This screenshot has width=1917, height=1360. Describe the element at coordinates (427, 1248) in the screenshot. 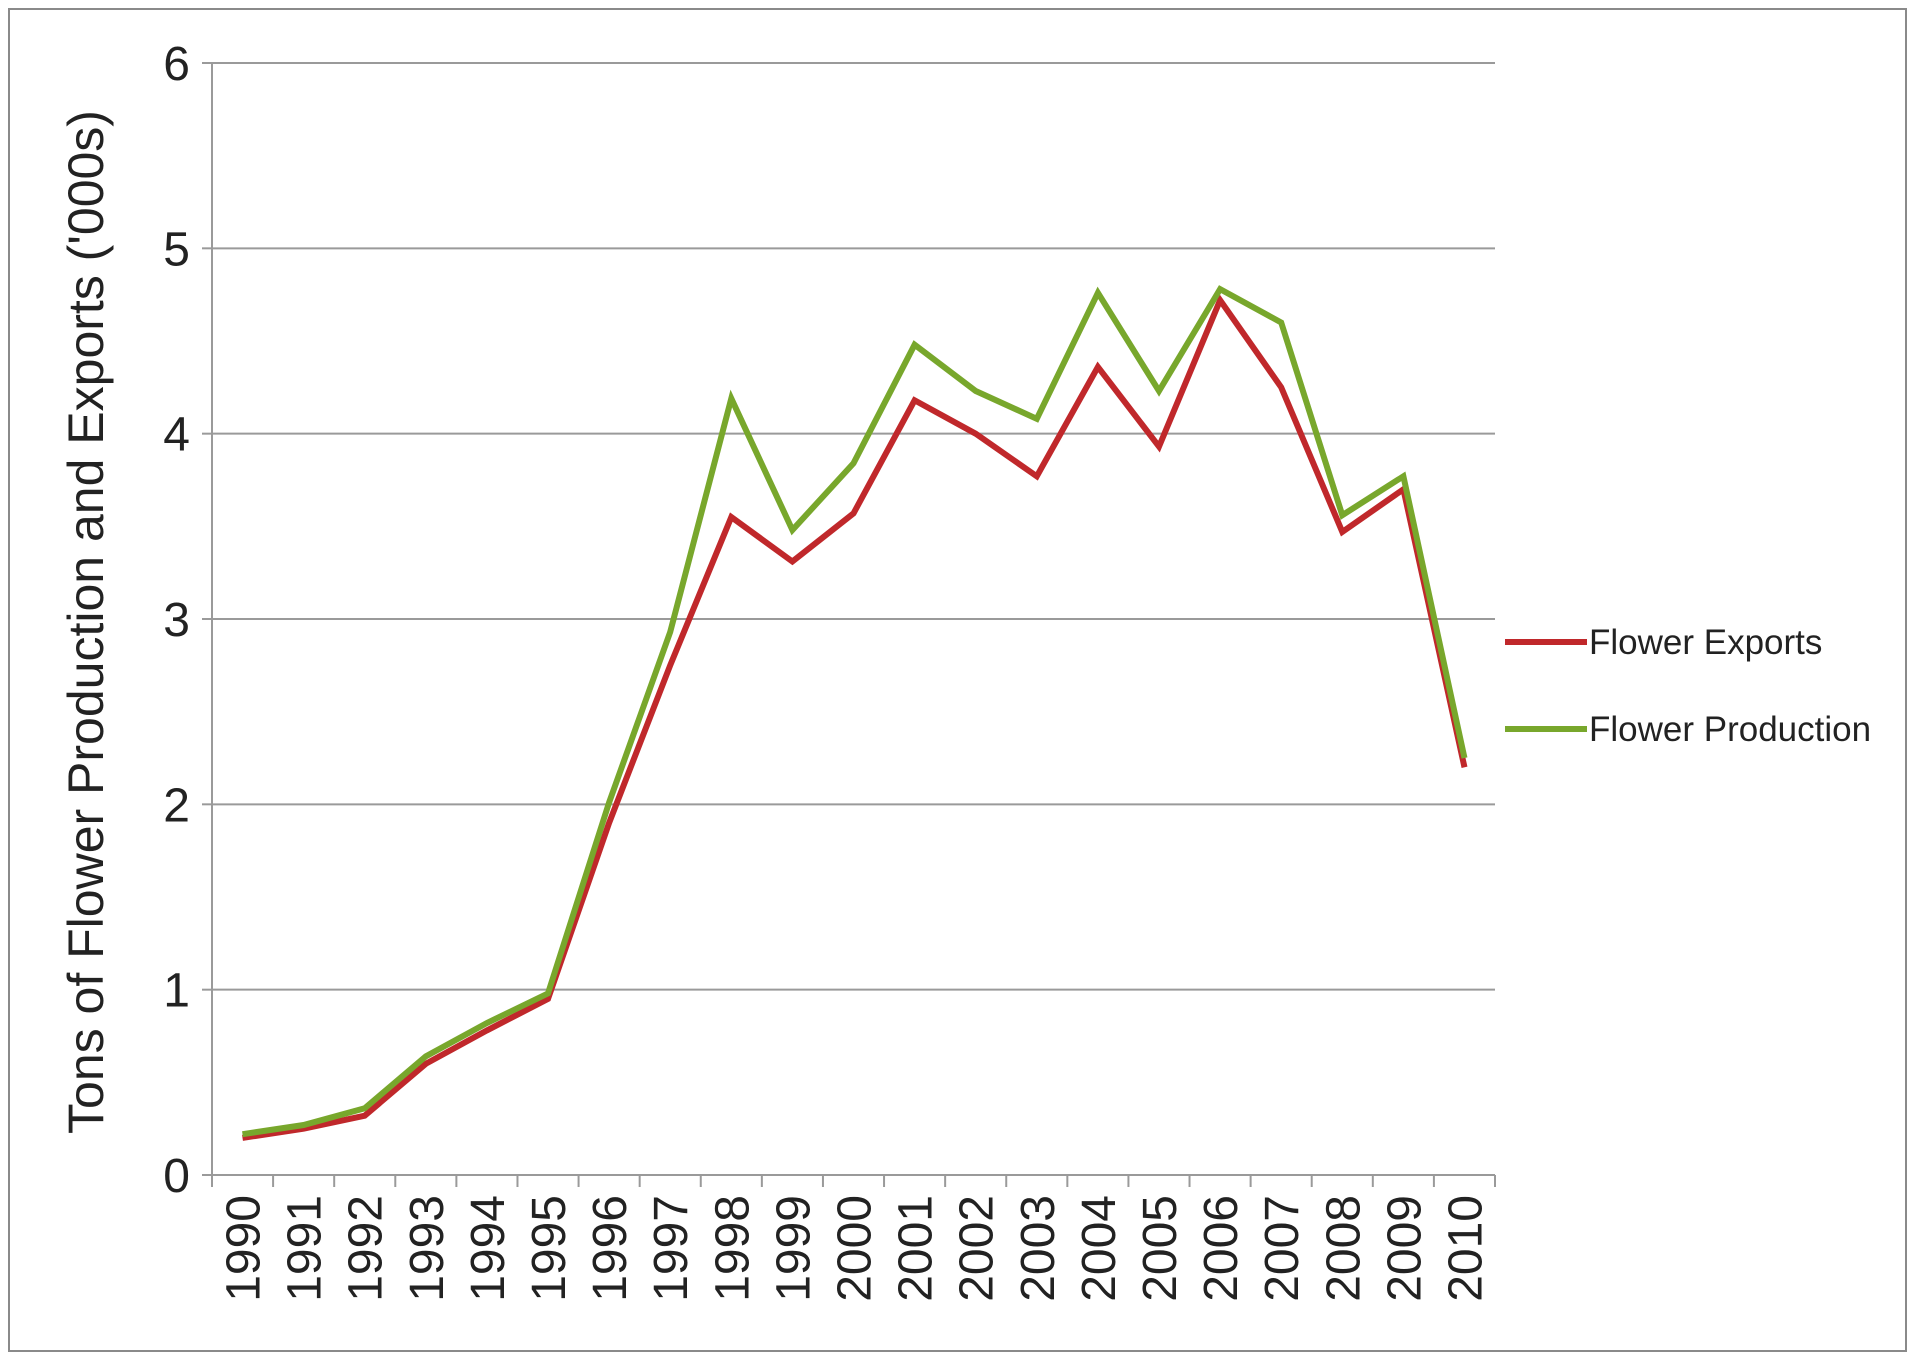

I see `x-tick-label-1993: 1993` at that location.